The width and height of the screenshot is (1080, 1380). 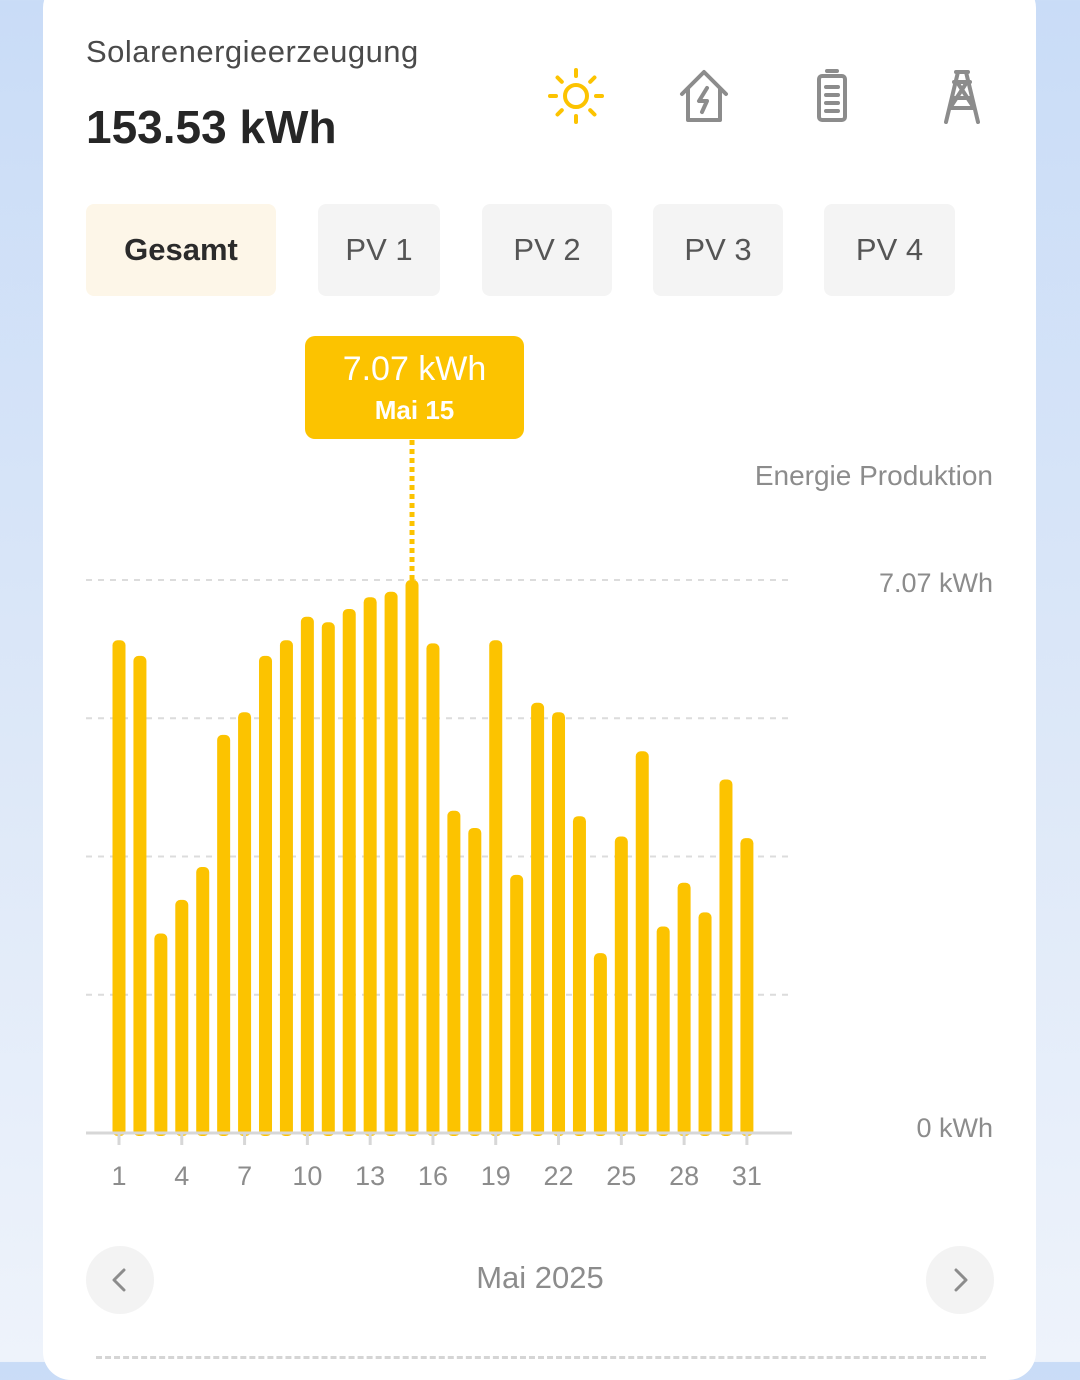 What do you see at coordinates (244, 1176) in the screenshot?
I see `x-tick-label: 7` at bounding box center [244, 1176].